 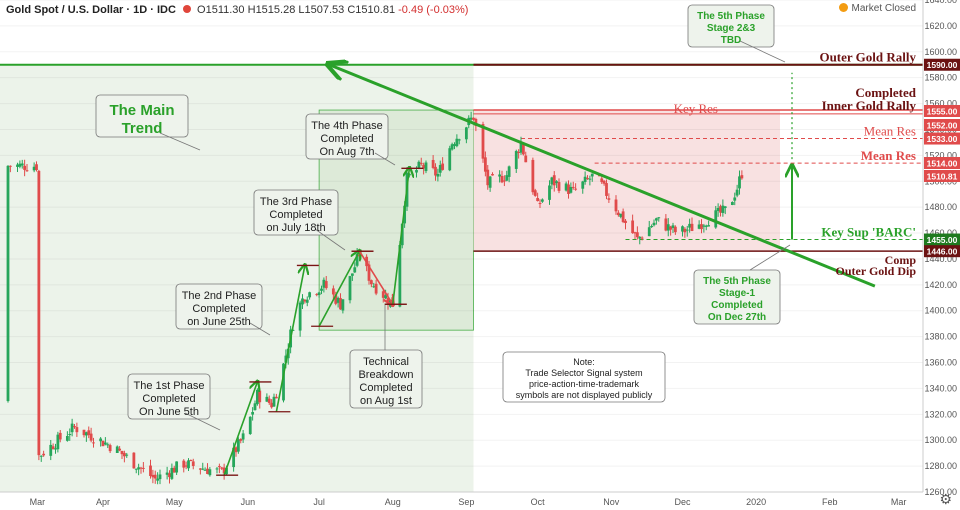 What do you see at coordinates (945, 499) in the screenshot?
I see `gear-icon: ⚙` at bounding box center [945, 499].